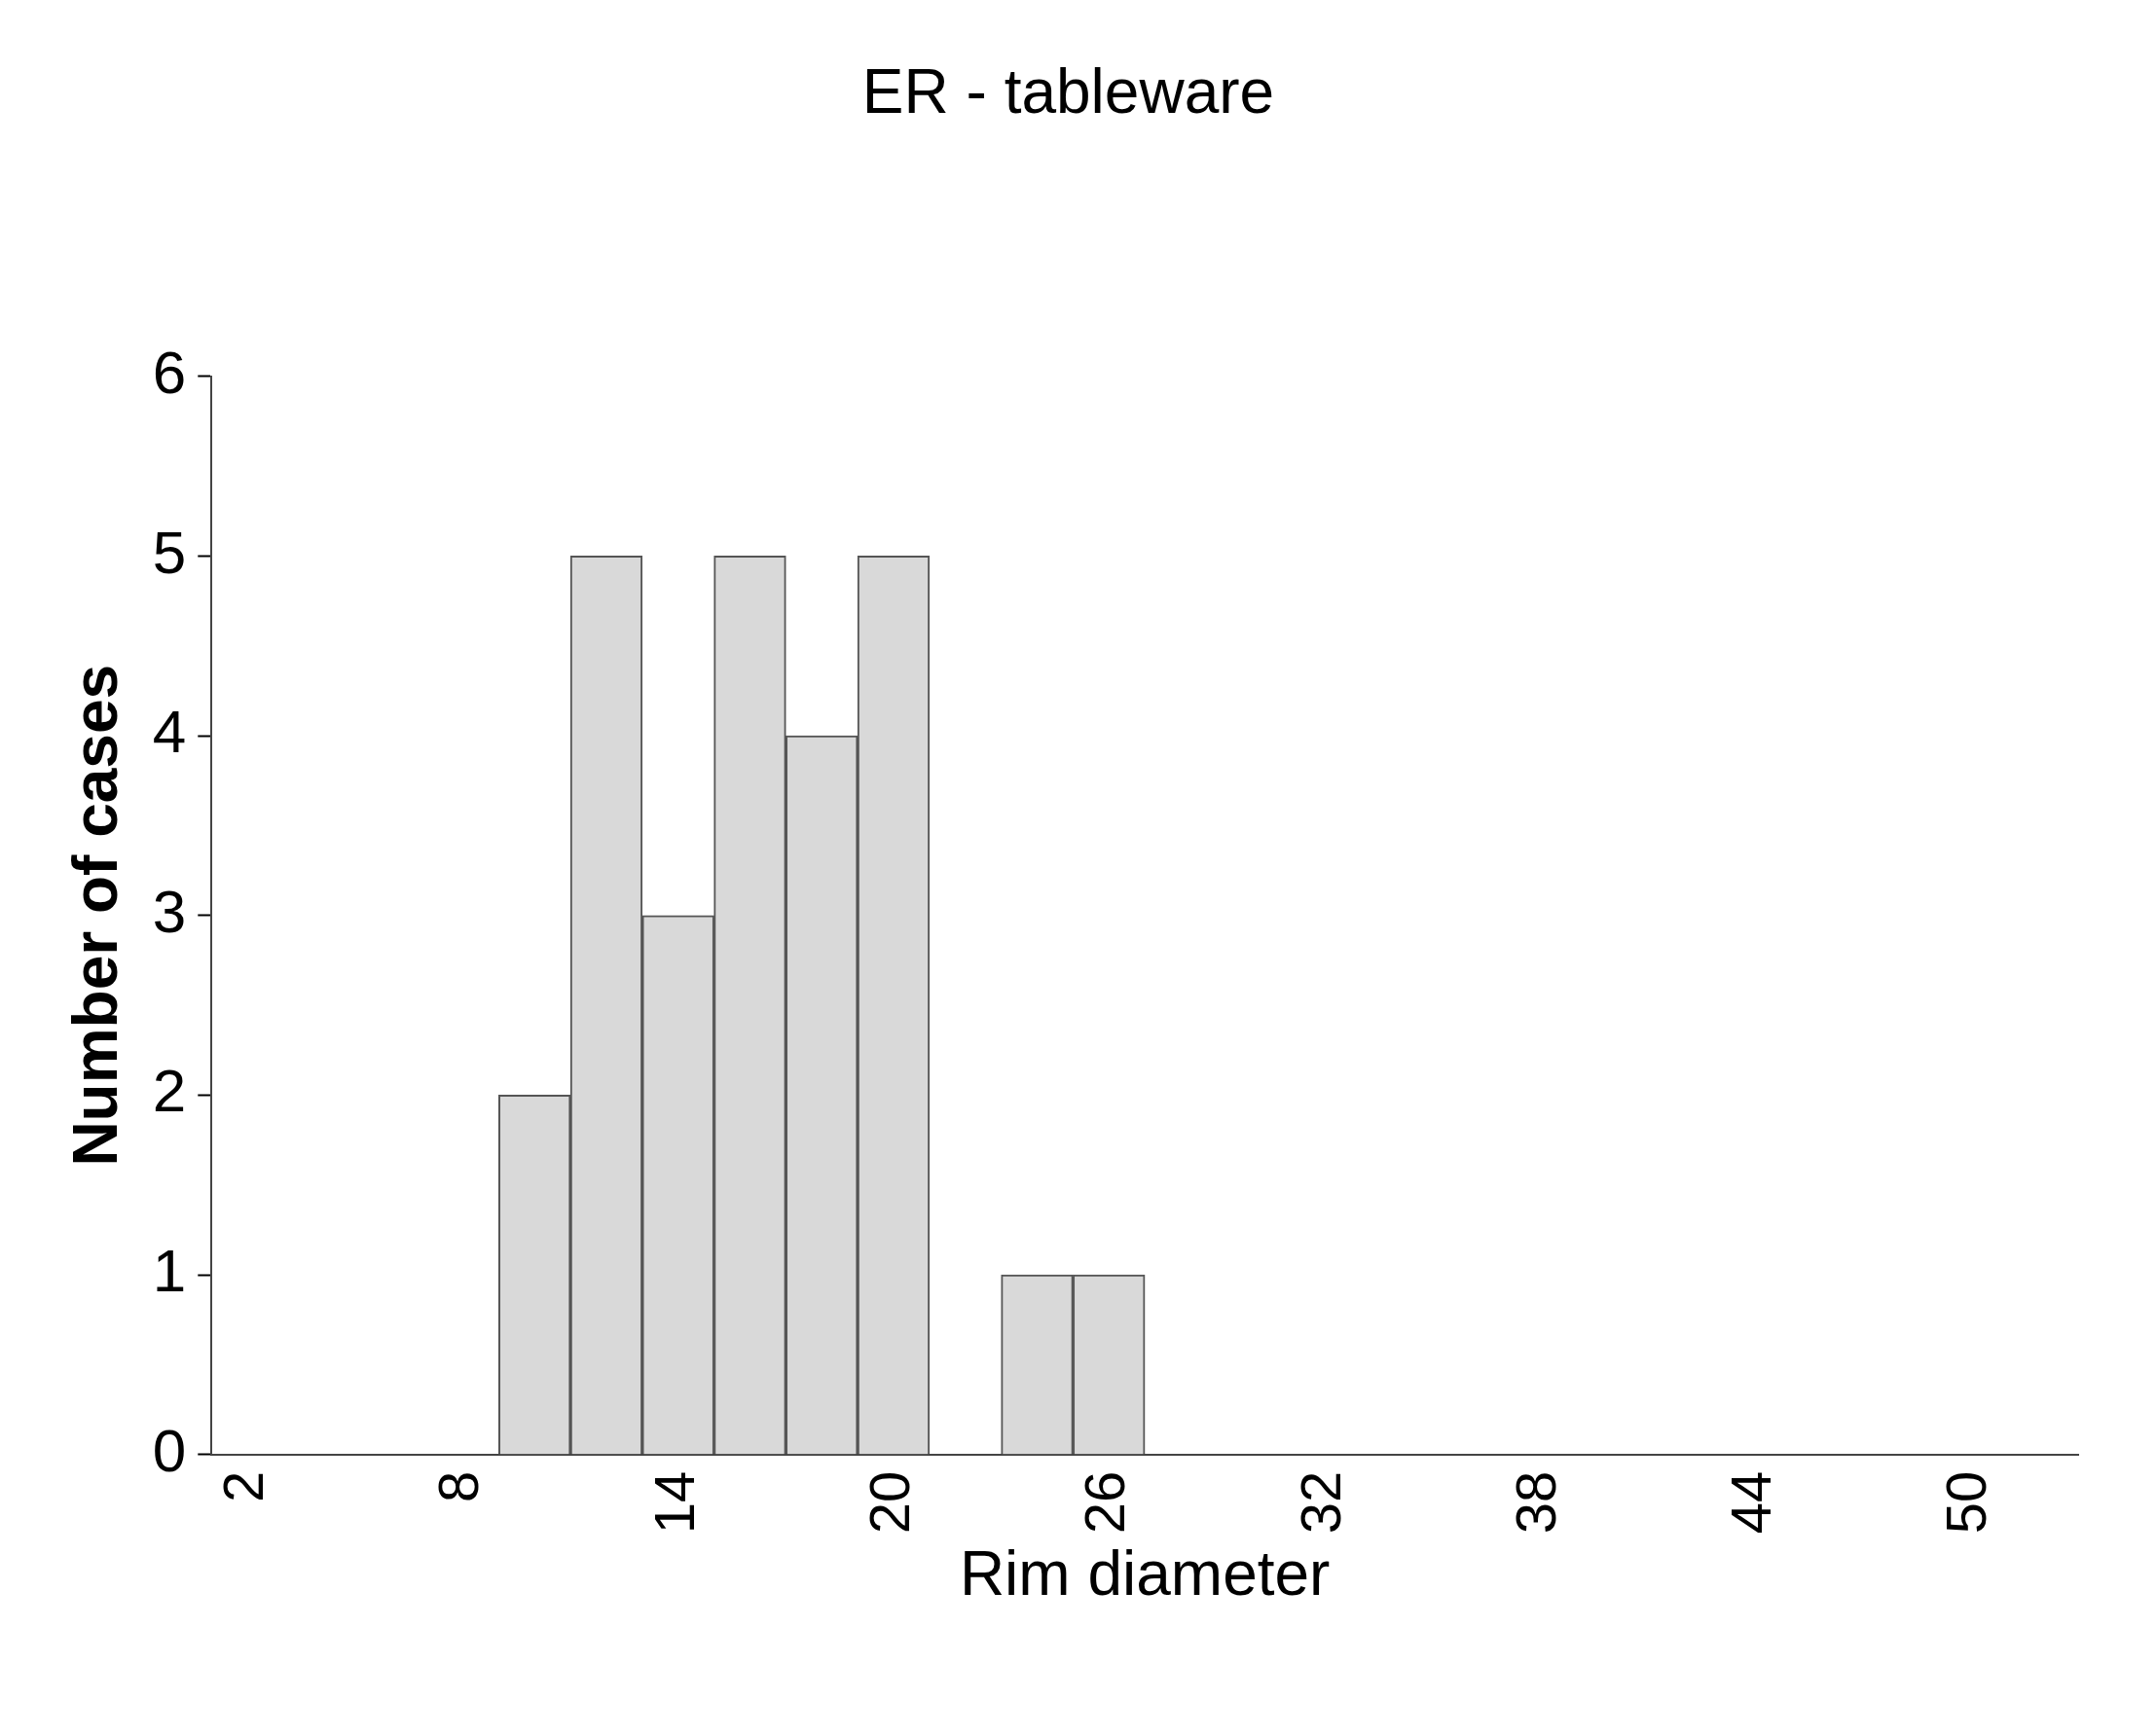 The width and height of the screenshot is (2156, 1736). What do you see at coordinates (1751, 1503) in the screenshot?
I see `x-tick-label: 44` at bounding box center [1751, 1503].